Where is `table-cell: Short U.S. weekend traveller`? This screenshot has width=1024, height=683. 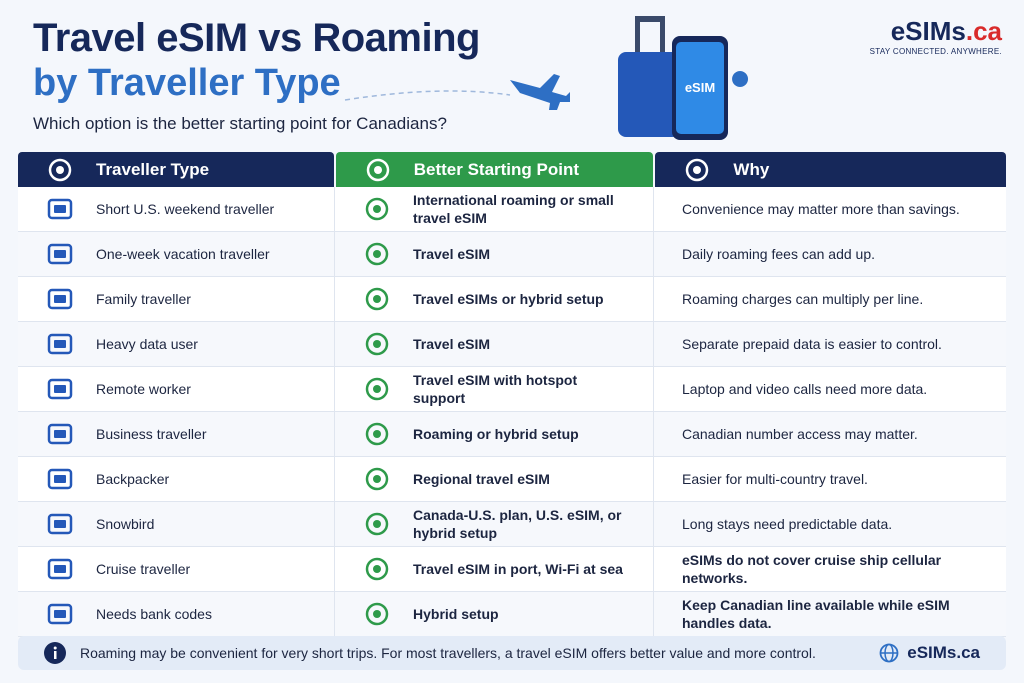
table-cell: Short U.S. weekend traveller is located at coordinates (176, 209).